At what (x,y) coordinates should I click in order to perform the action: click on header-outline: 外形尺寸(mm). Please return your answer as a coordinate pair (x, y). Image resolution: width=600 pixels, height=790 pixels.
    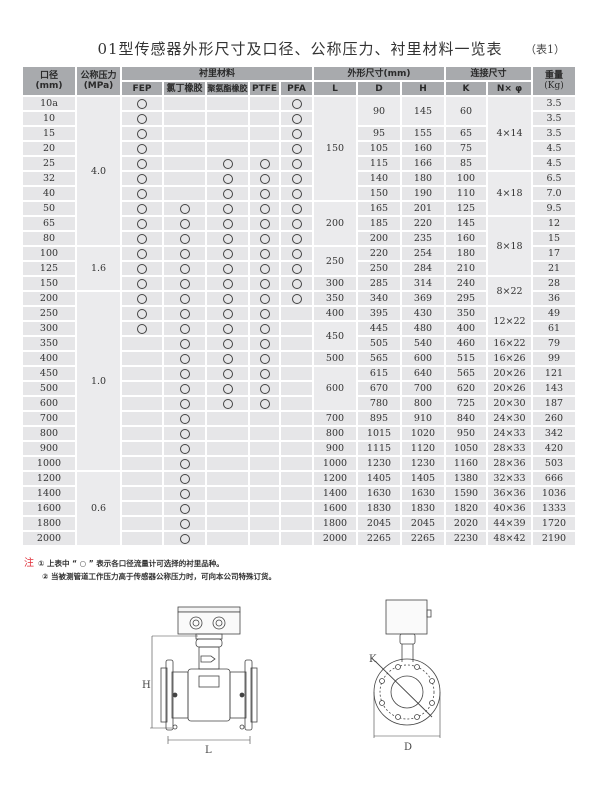
    Looking at the image, I should click on (379, 73).